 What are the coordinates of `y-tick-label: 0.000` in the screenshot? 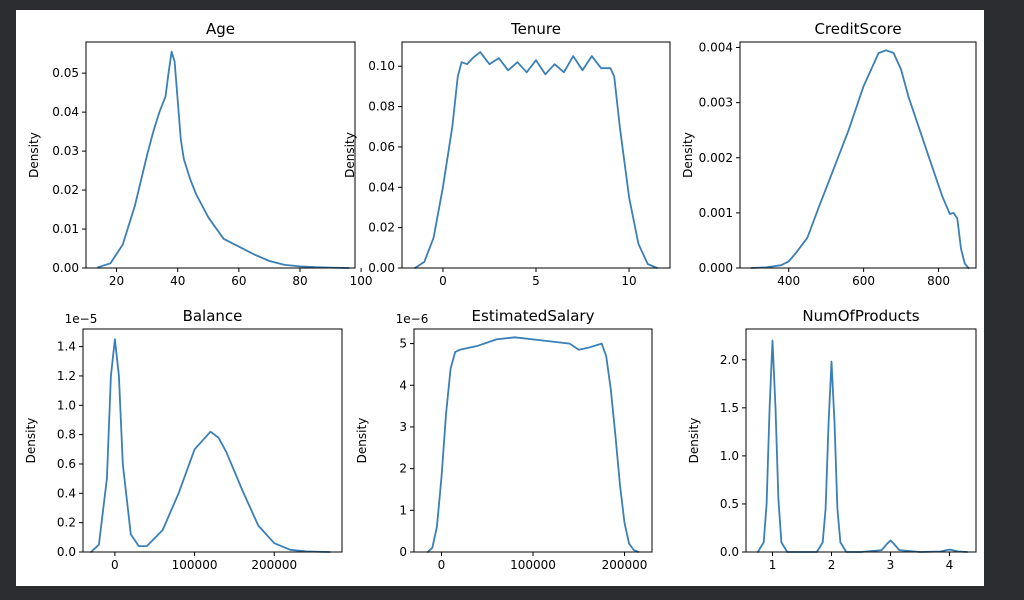 It's located at (716, 268).